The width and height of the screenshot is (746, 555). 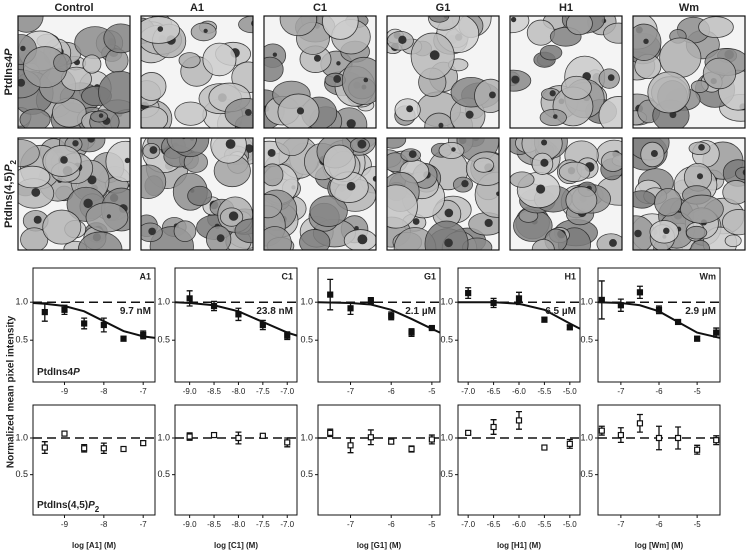 What do you see at coordinates (94, 320) in the screenshot?
I see `fit-curve` at bounding box center [94, 320].